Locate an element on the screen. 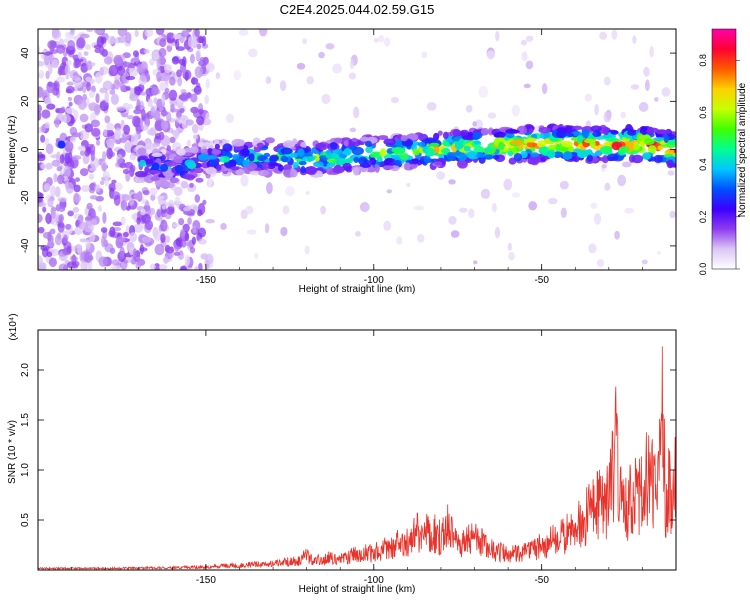  colorbar-tick-label: 0.6 is located at coordinates (703, 112).